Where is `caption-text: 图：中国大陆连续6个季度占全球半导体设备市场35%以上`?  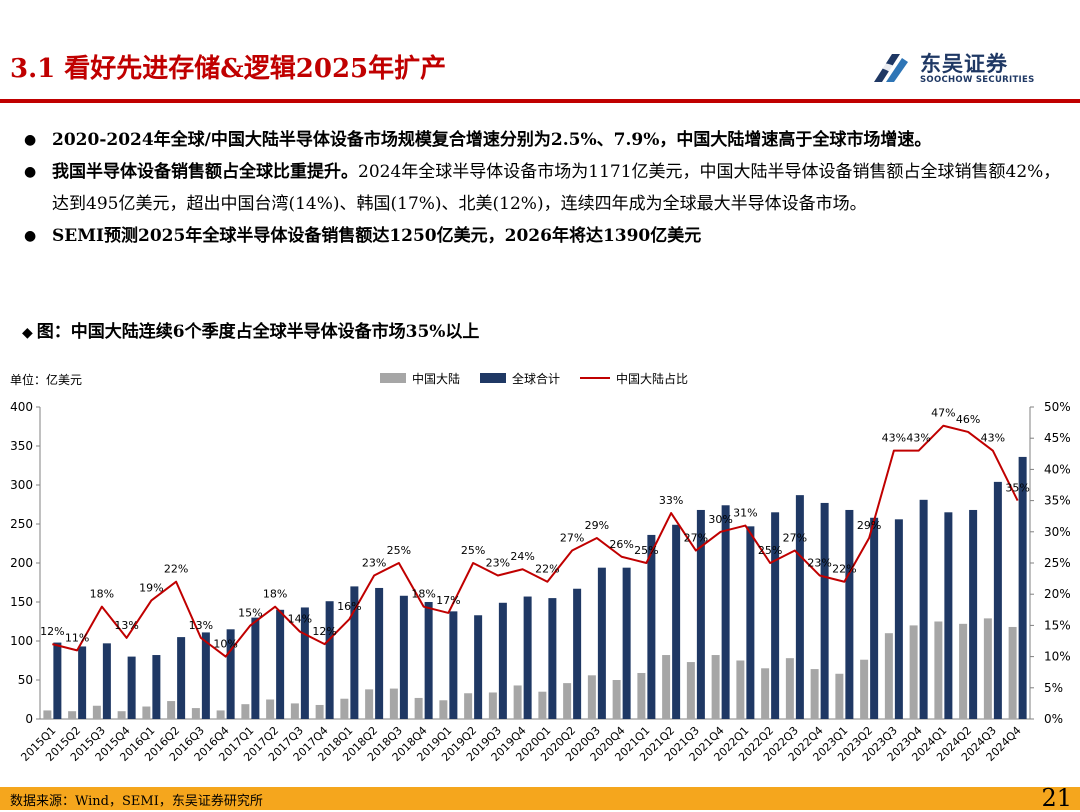 caption-text: 图：中国大陆连续6个季度占全球半导体设备市场35%以上 is located at coordinates (258, 332).